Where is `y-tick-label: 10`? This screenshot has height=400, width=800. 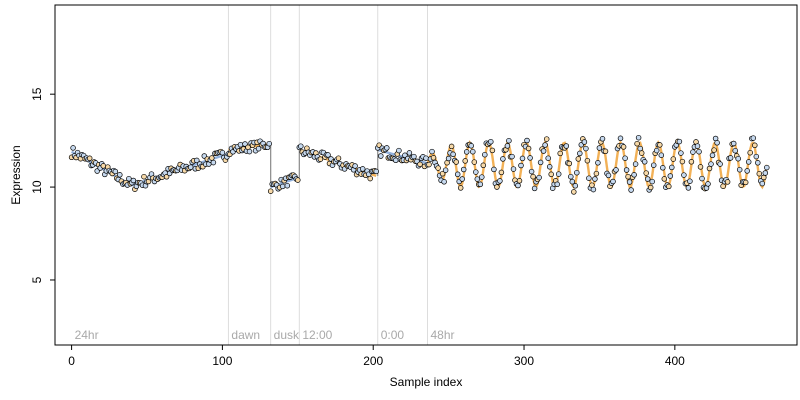 y-tick-label: 10 is located at coordinates (37, 187).